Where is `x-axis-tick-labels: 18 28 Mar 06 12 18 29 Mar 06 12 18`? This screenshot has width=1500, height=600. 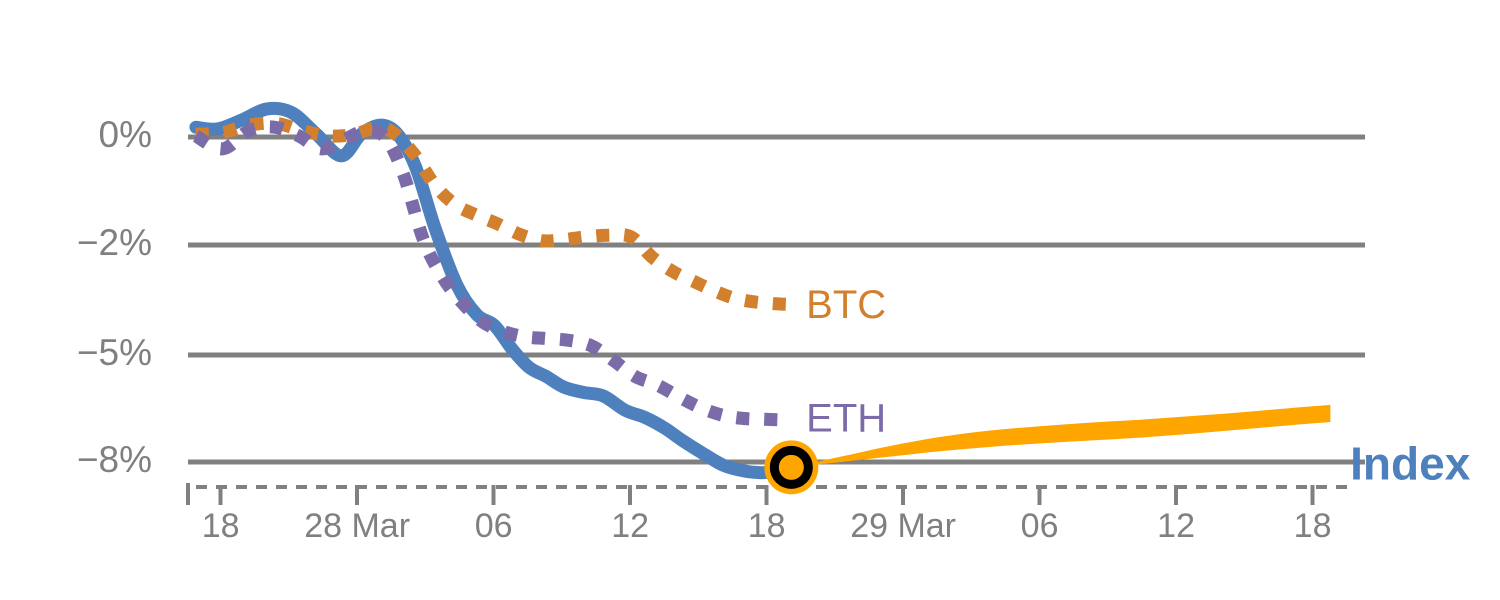
x-axis-tick-labels: 18 28 Mar 06 12 18 29 Mar 06 12 18 is located at coordinates (767, 526).